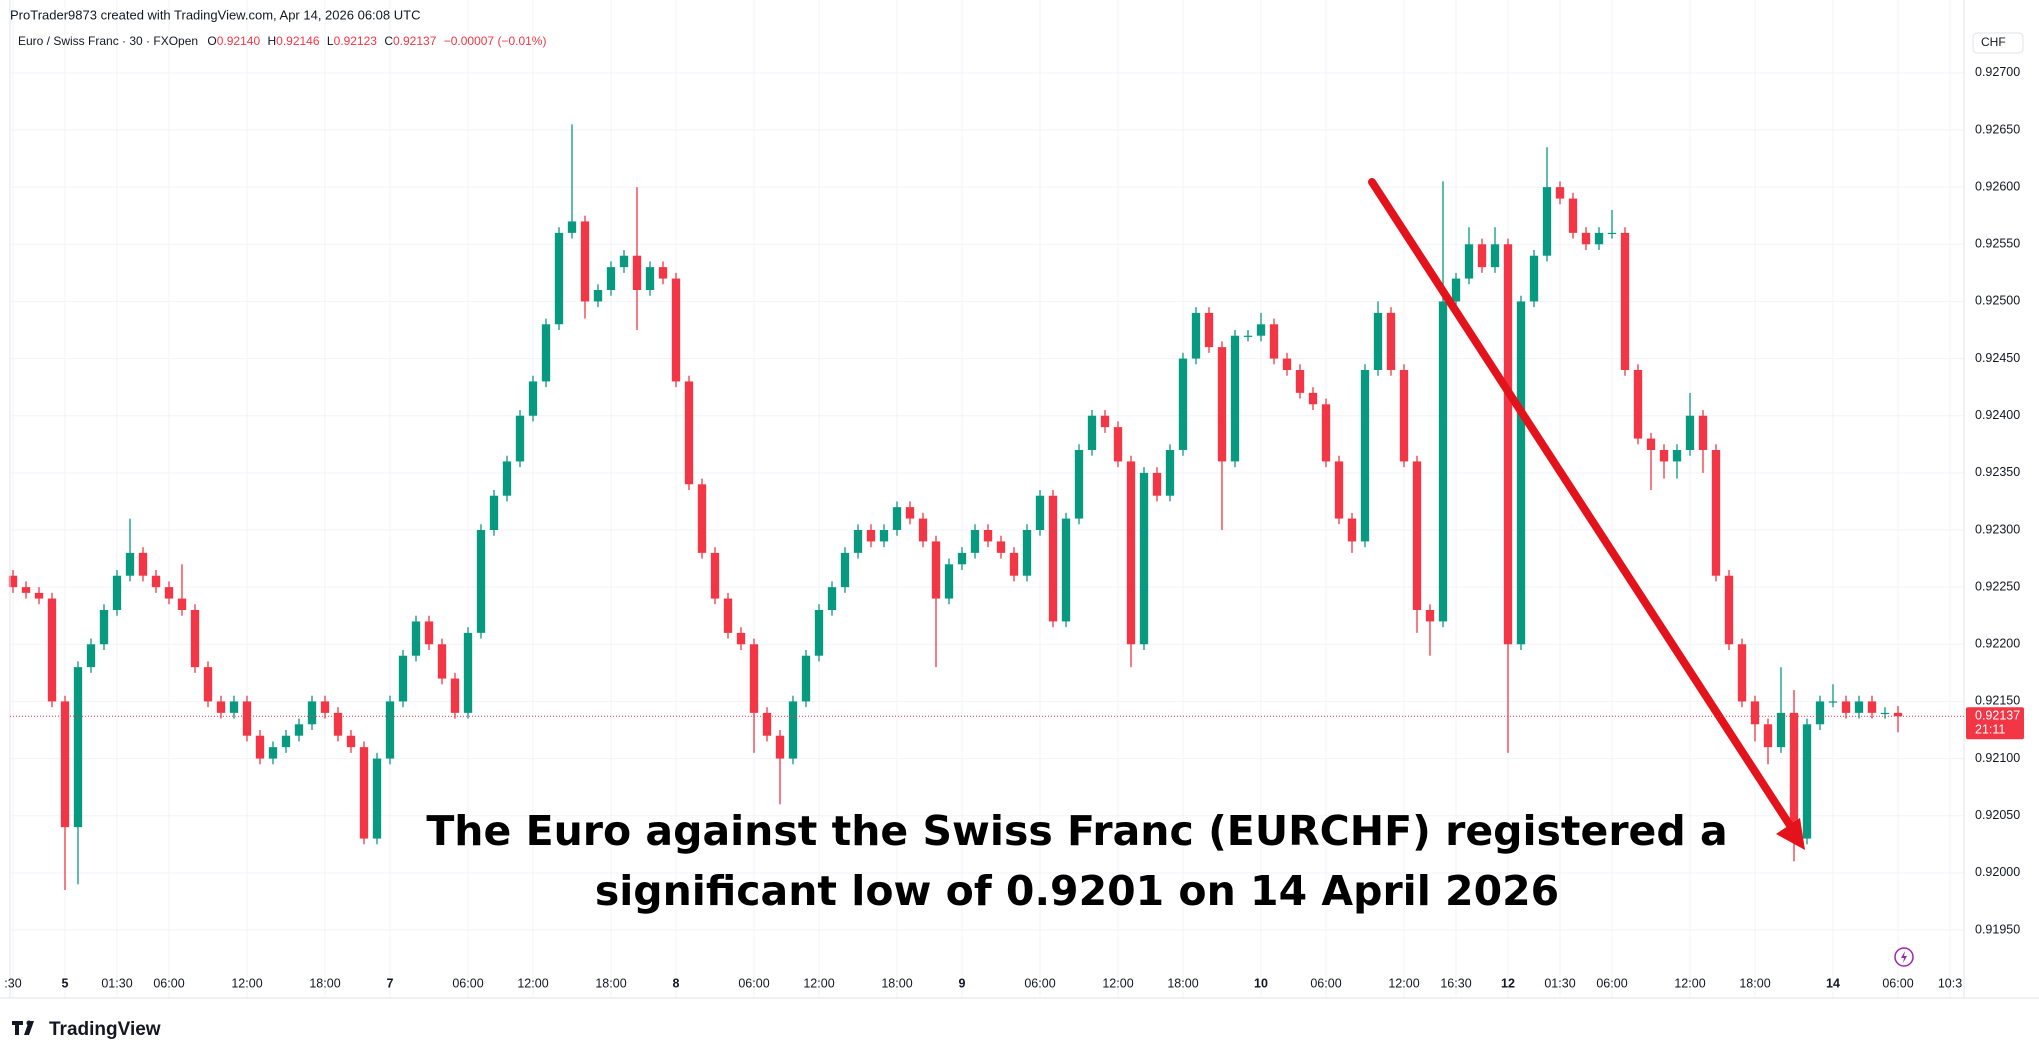 The image size is (2039, 1059). What do you see at coordinates (86, 1029) in the screenshot?
I see `logo: TradingView` at bounding box center [86, 1029].